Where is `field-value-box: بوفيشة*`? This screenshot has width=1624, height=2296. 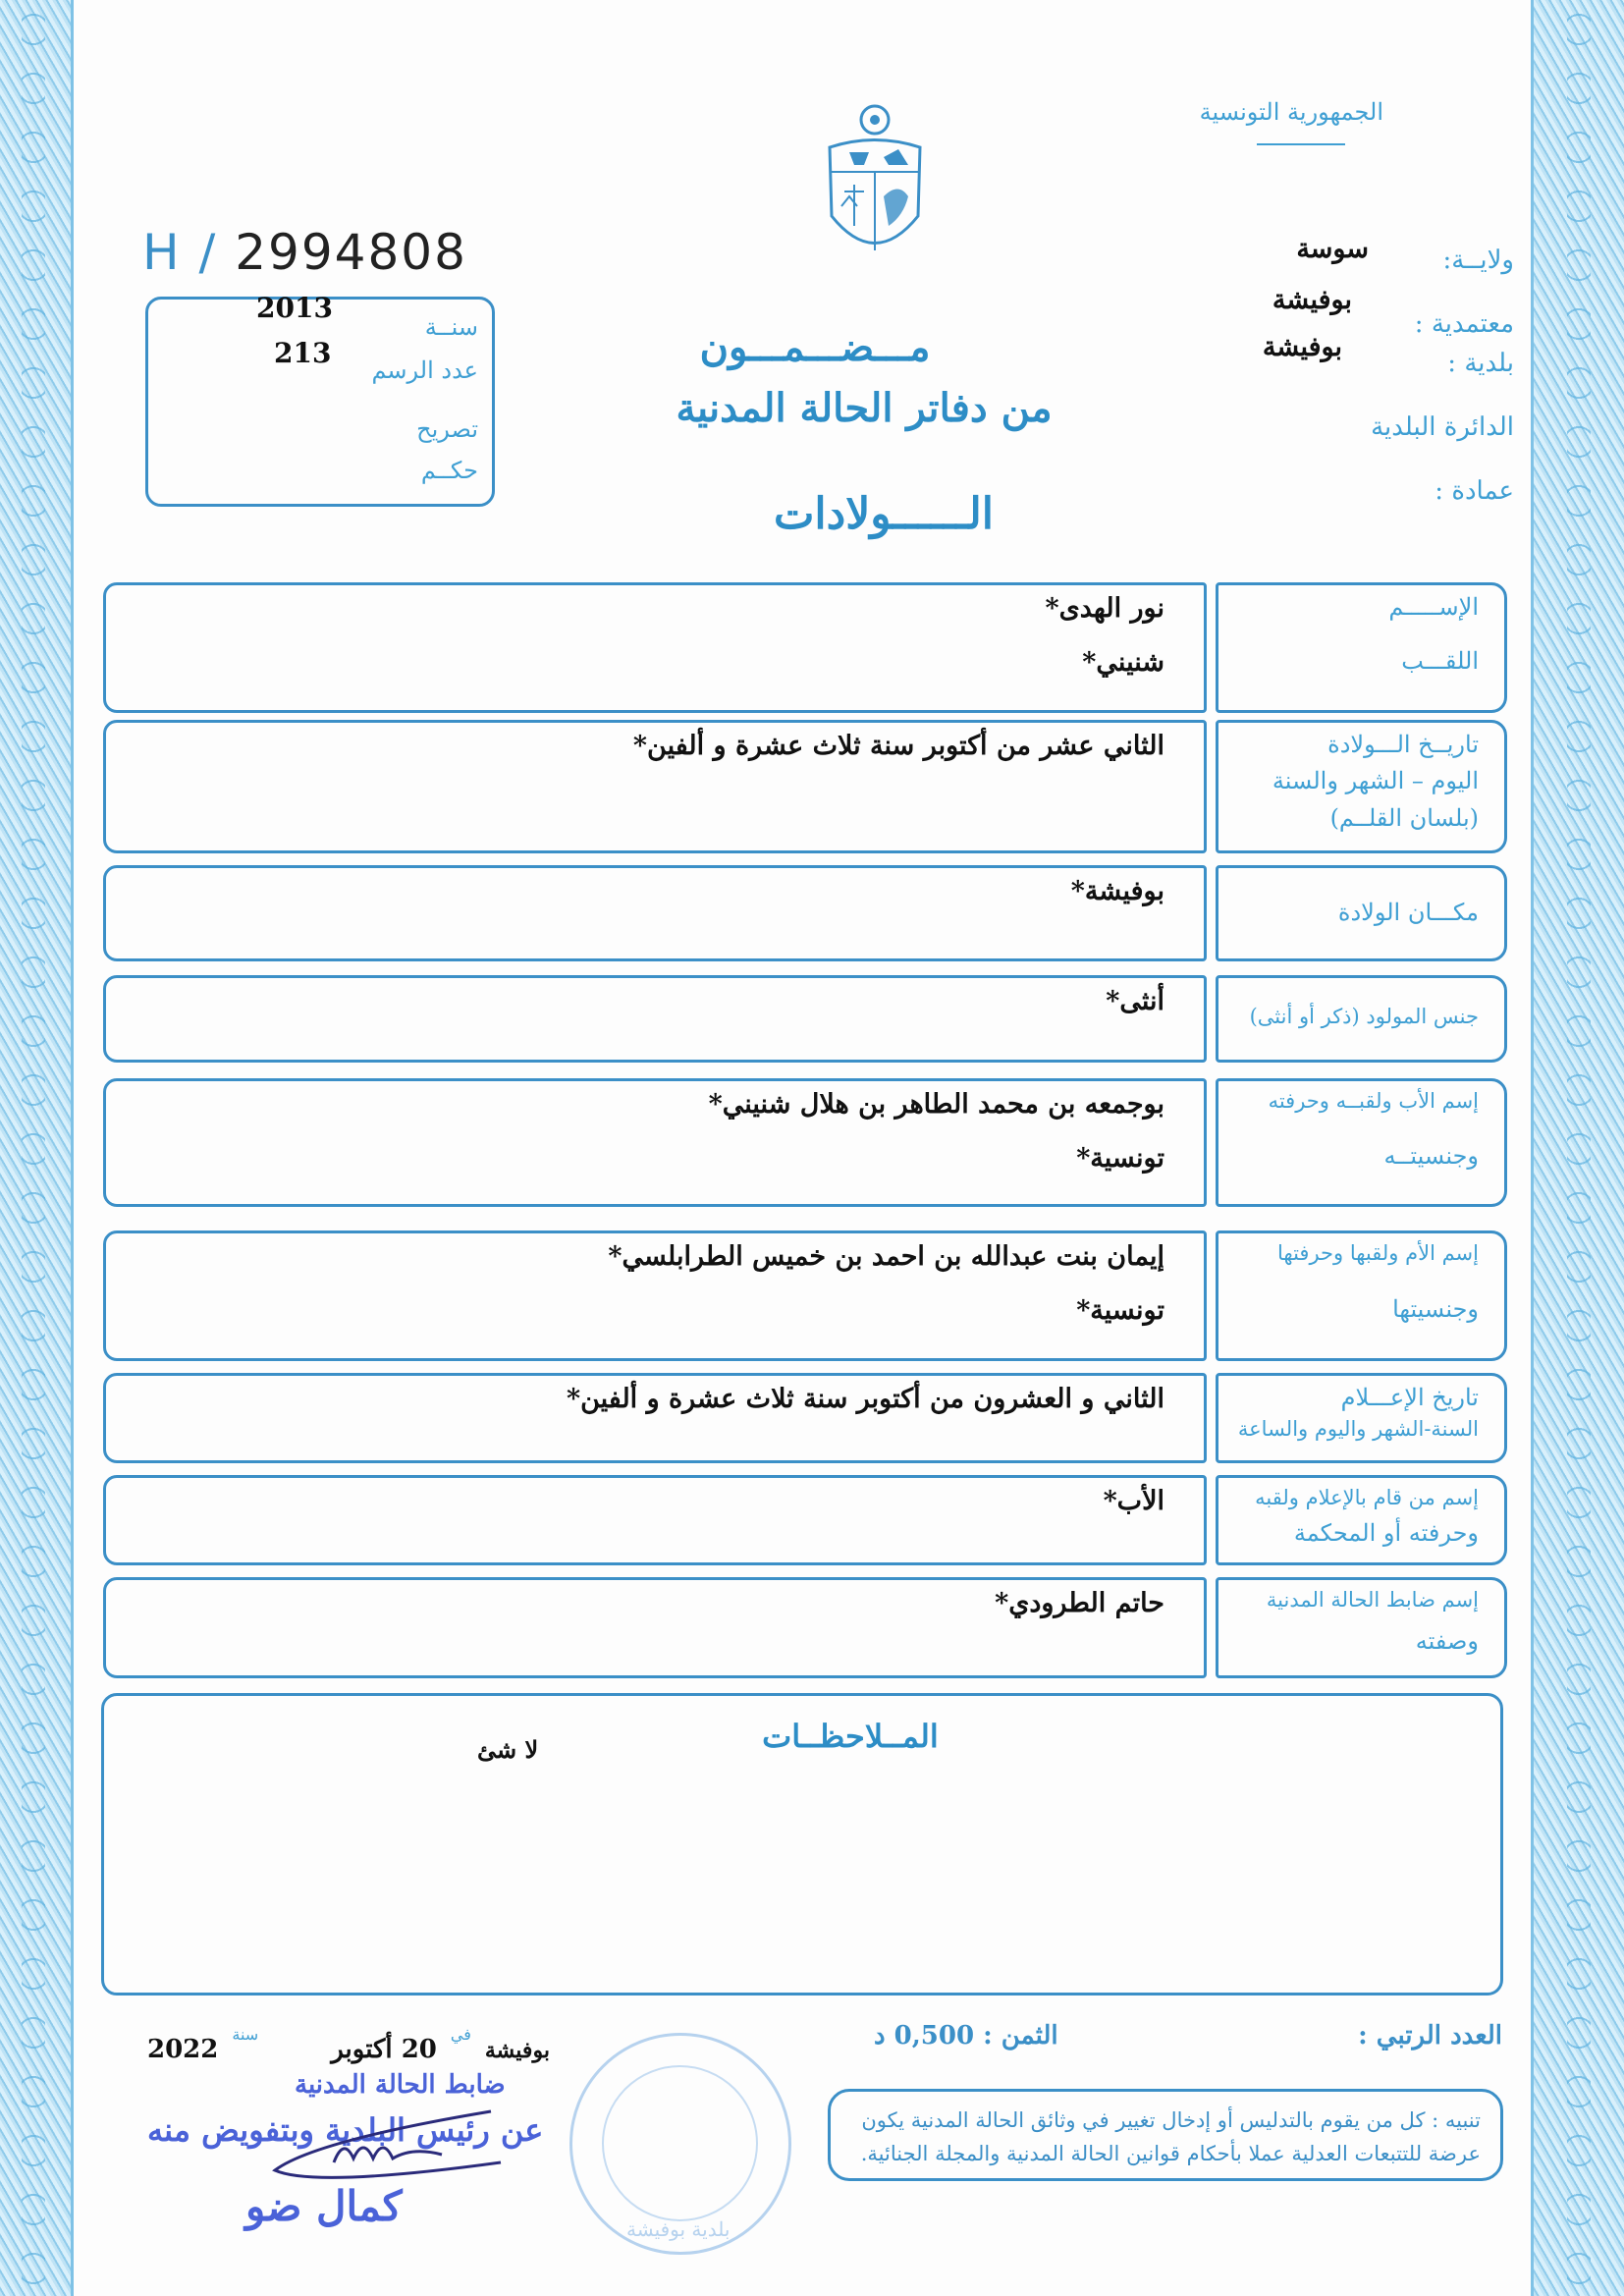
field-value-box: بوفيشة* is located at coordinates (655, 913).